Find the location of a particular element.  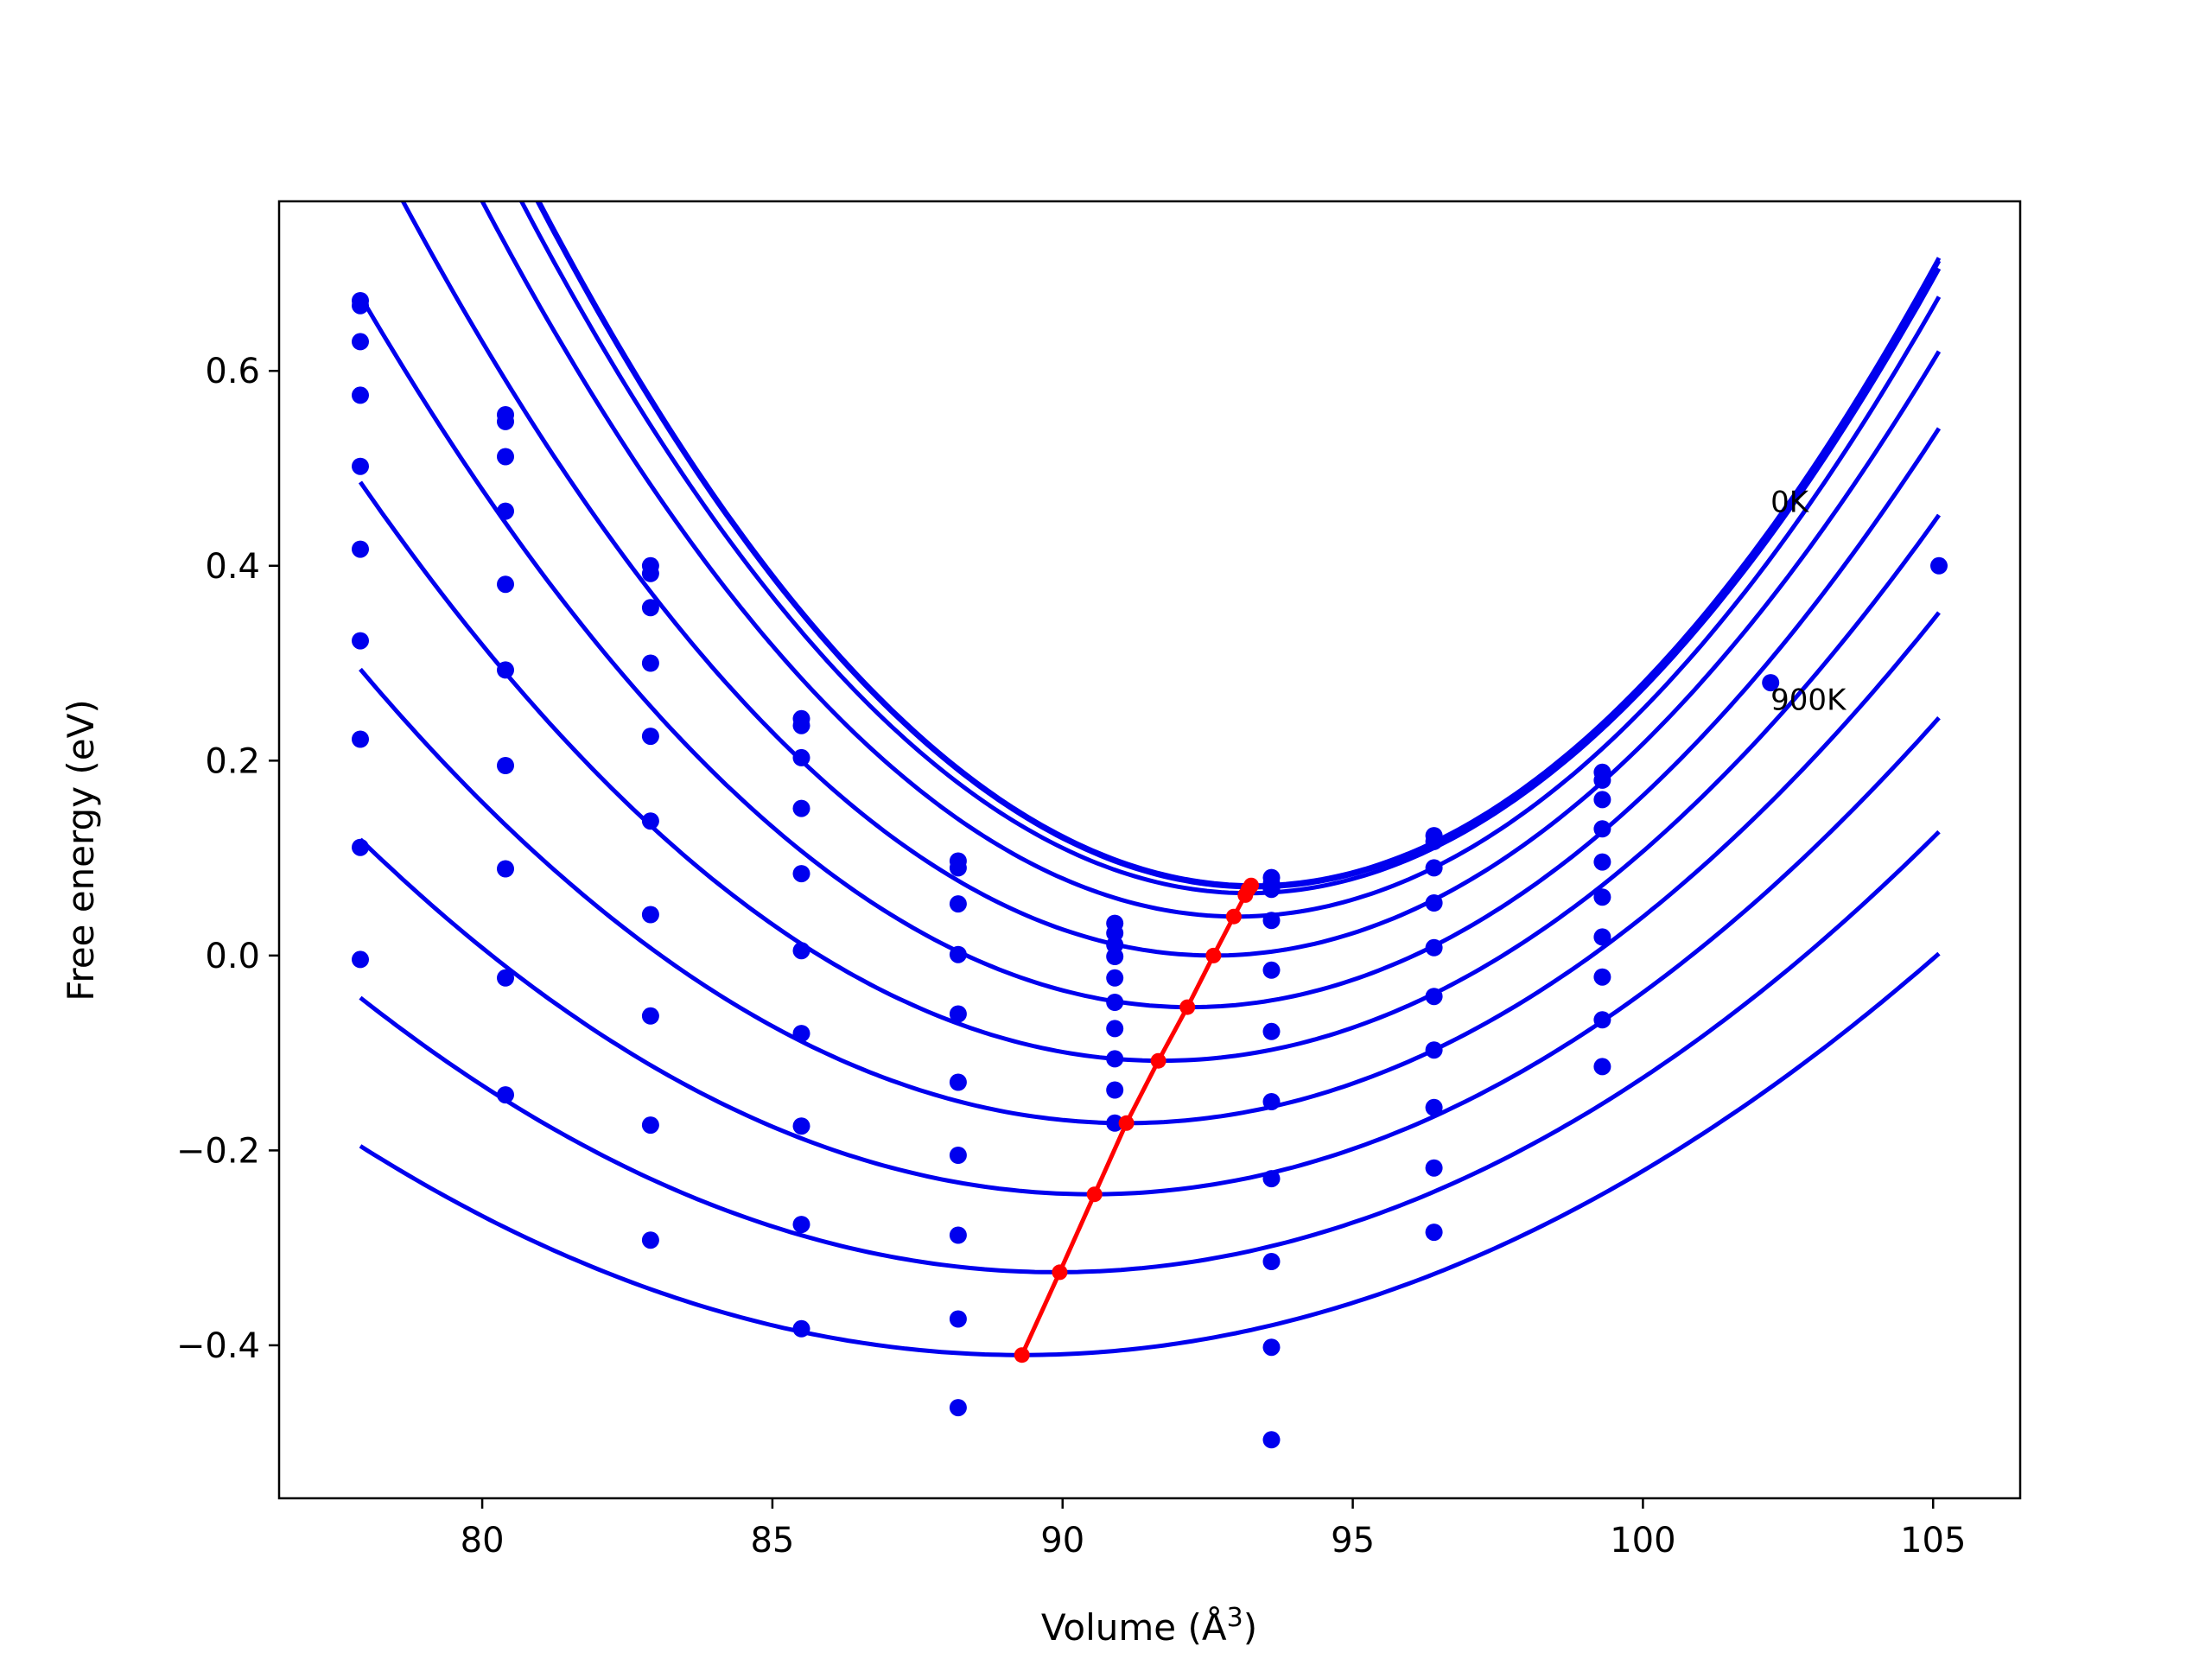

annotations: 0K 900K is located at coordinates (1808, 602).